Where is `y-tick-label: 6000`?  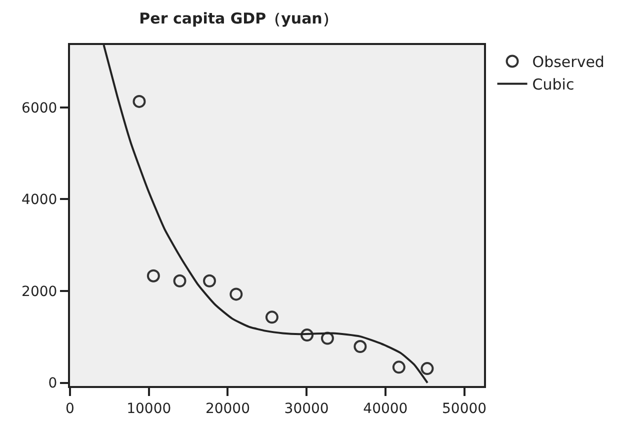
y-tick-label: 6000 is located at coordinates (40, 108).